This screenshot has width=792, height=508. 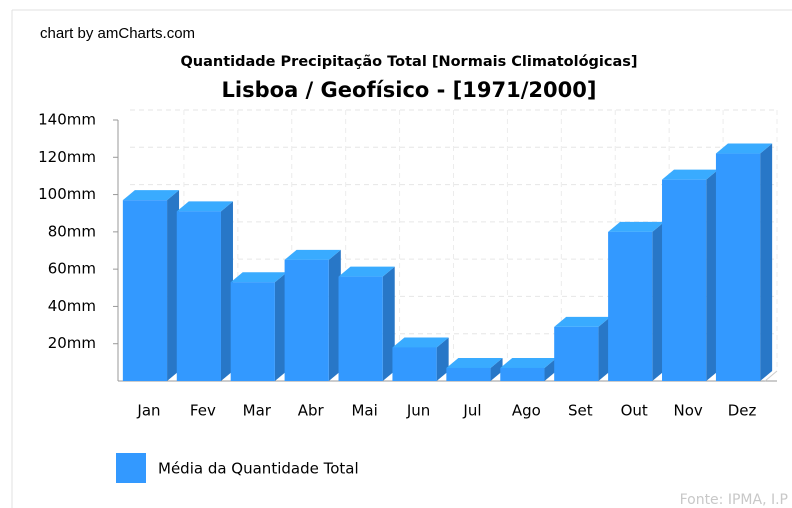 What do you see at coordinates (526, 411) in the screenshot?
I see `x-tick-label: Ago` at bounding box center [526, 411].